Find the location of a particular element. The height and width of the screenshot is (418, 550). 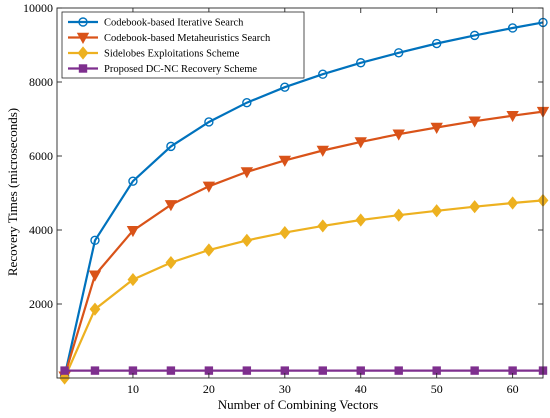

legend-label: Codebook-based Metaheuristics Search is located at coordinates (187, 38).